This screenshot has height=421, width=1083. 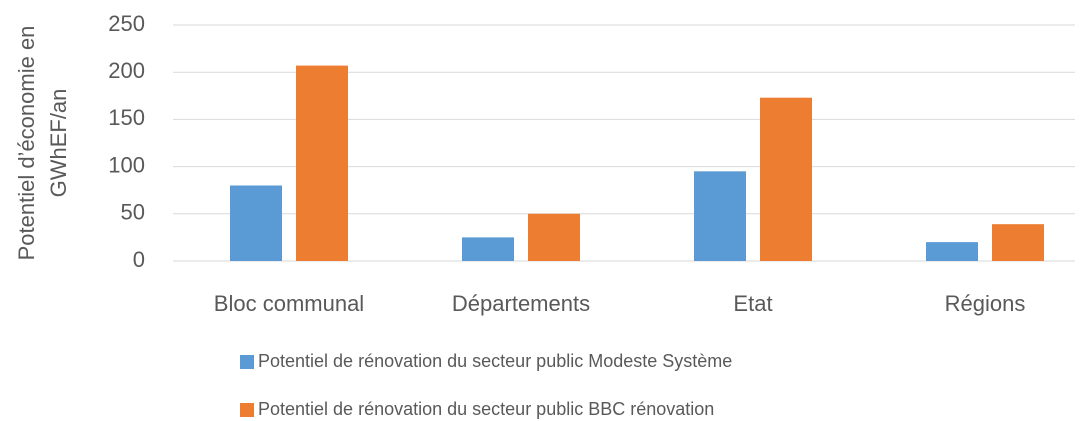 I want to click on x-tick-label: Régions, so click(x=985, y=303).